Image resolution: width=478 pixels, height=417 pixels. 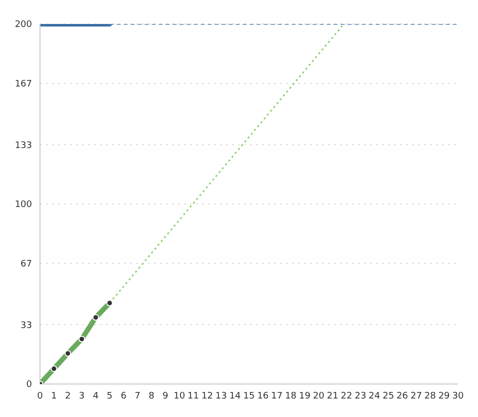 I want to click on x-tick-label: 8, so click(x=151, y=396).